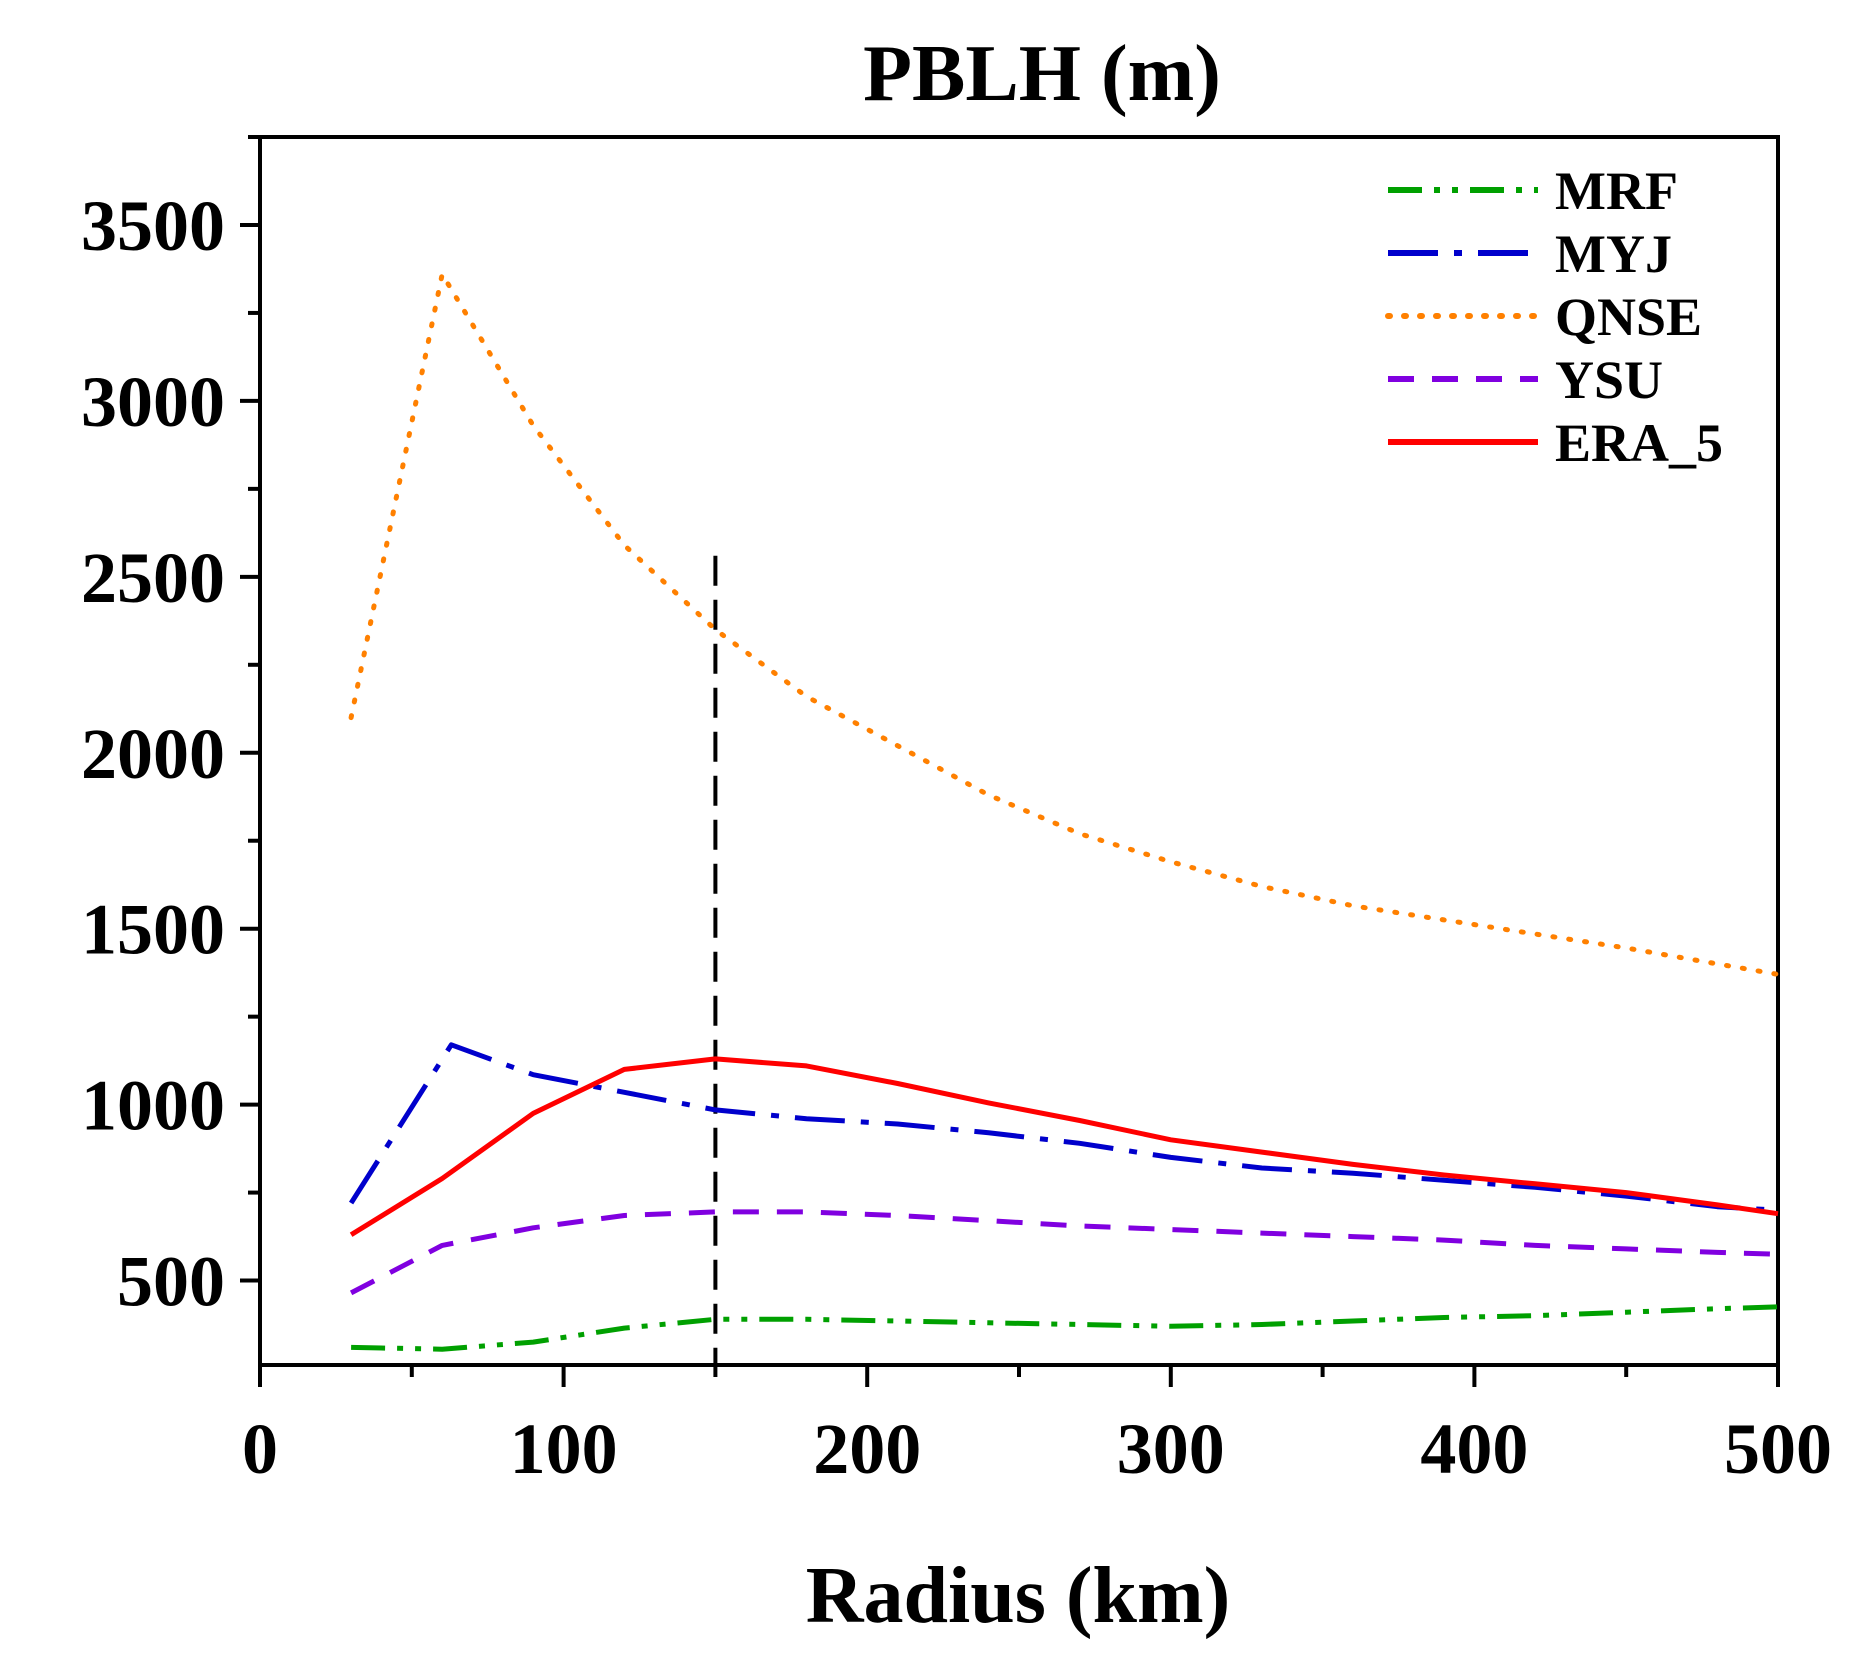 The image size is (1868, 1667). What do you see at coordinates (1613, 254) in the screenshot?
I see `legend-label-myj: MYJ` at bounding box center [1613, 254].